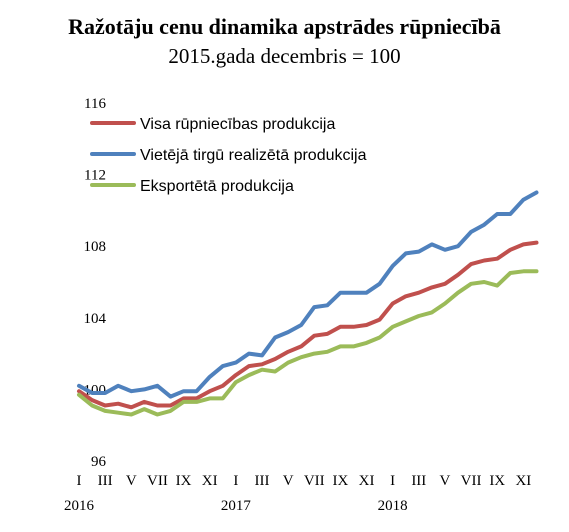 The height and width of the screenshot is (532, 569). I want to click on y-tick-label: 116, so click(95, 104).